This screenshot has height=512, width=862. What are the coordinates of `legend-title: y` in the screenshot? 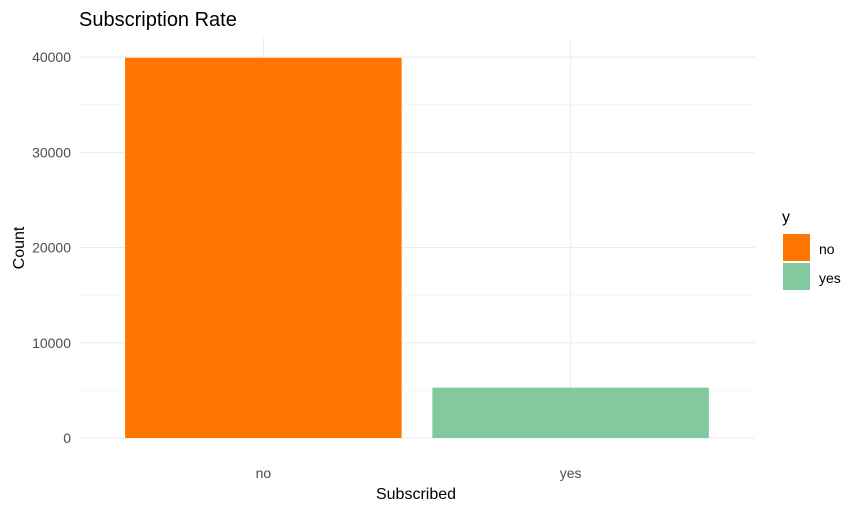 It's located at (786, 217).